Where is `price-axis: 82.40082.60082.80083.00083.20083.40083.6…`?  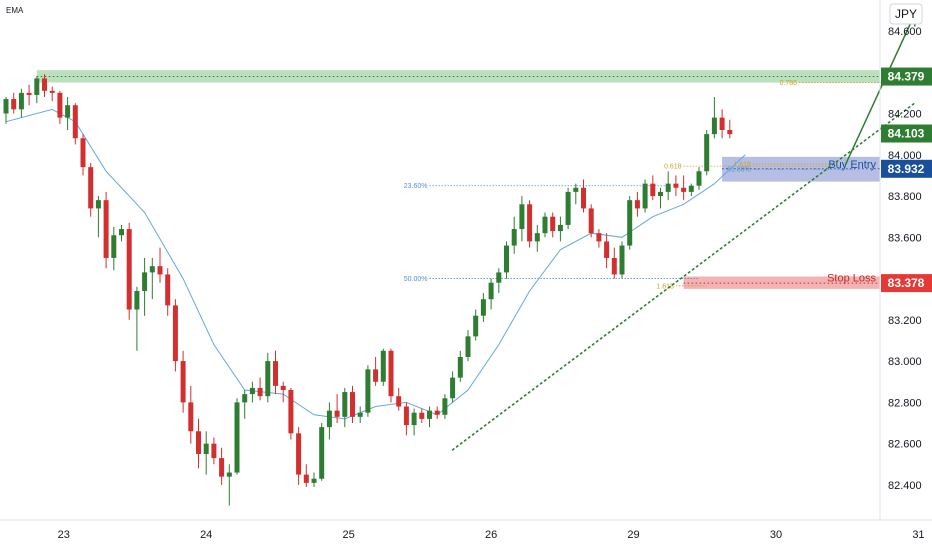
price-axis: 82.40082.60082.80083.00083.20083.40083.6… is located at coordinates (905, 259).